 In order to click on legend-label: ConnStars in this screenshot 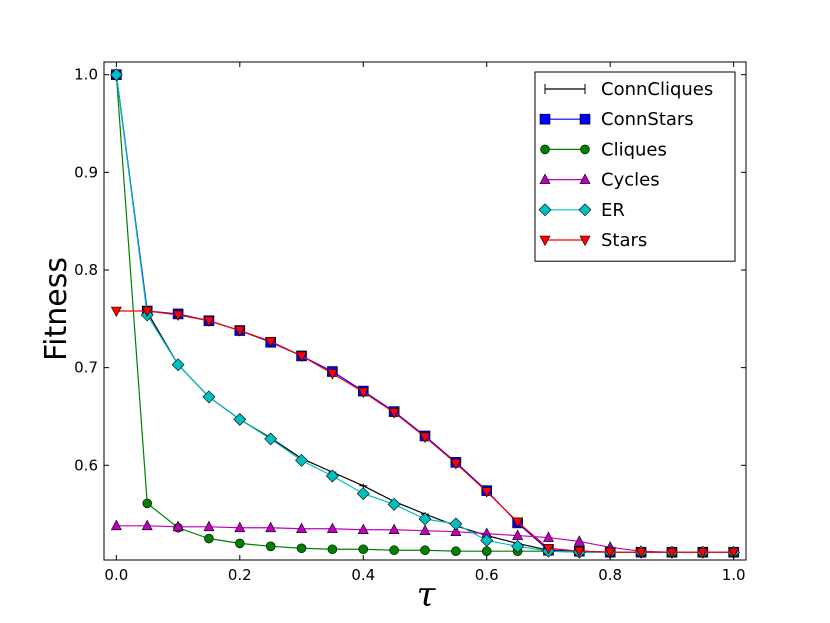, I will do `click(647, 119)`.